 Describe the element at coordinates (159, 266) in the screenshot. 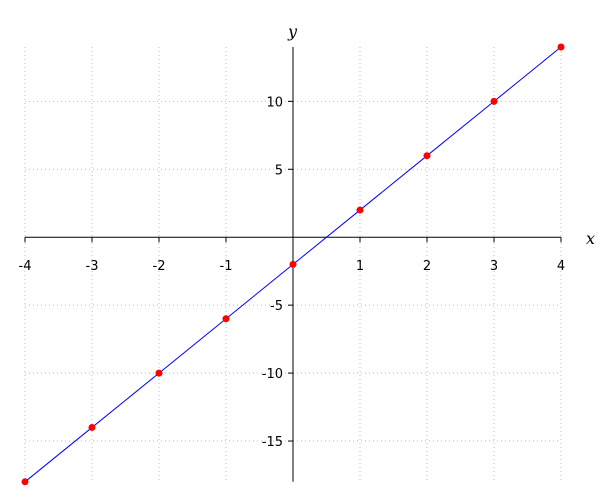

I see `x-tick-label: -2` at that location.